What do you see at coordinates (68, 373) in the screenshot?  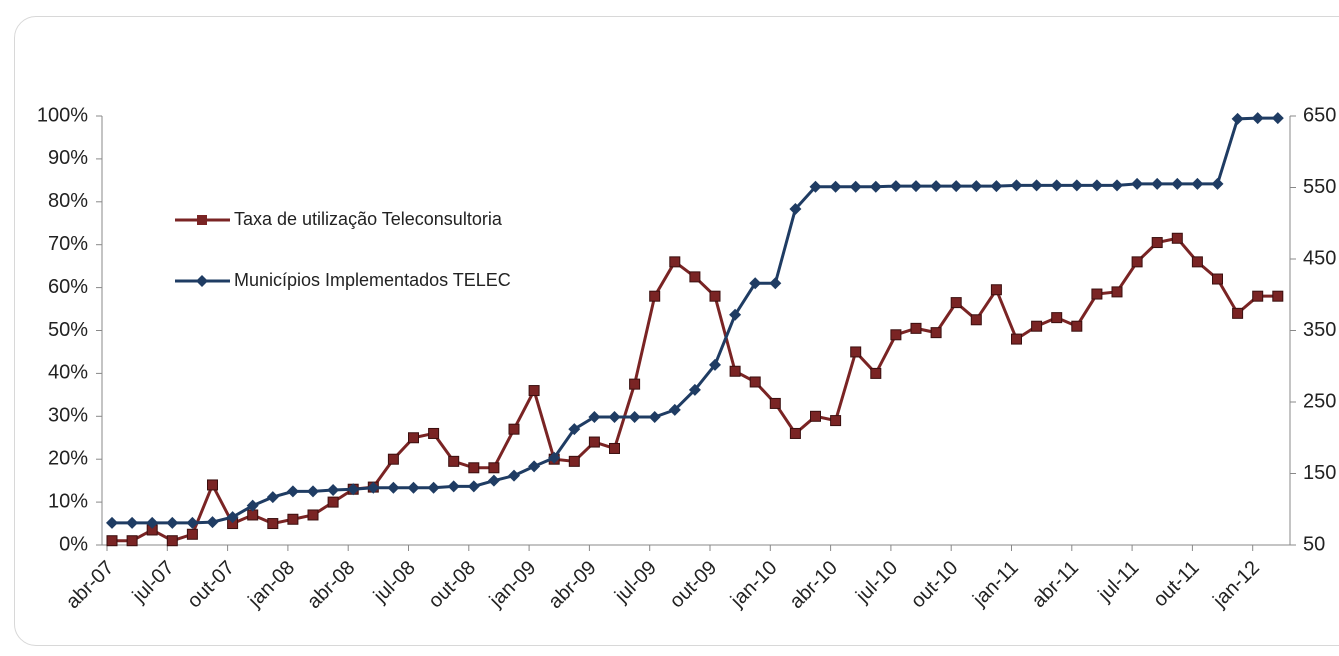 I see `y-tick-label: 40%` at bounding box center [68, 373].